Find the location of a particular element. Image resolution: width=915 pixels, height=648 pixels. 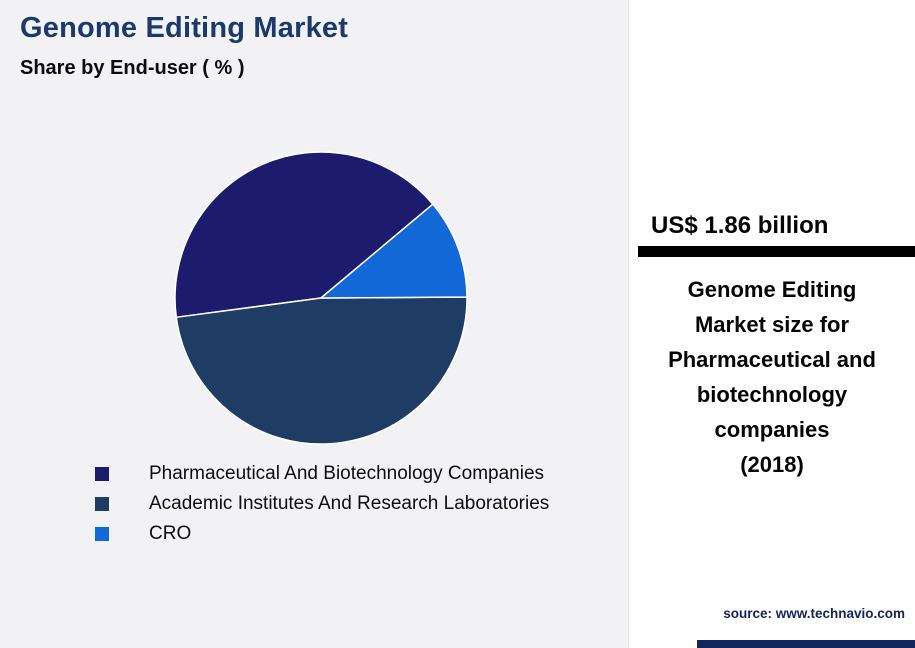

legend-swatch-academic is located at coordinates (102, 504).